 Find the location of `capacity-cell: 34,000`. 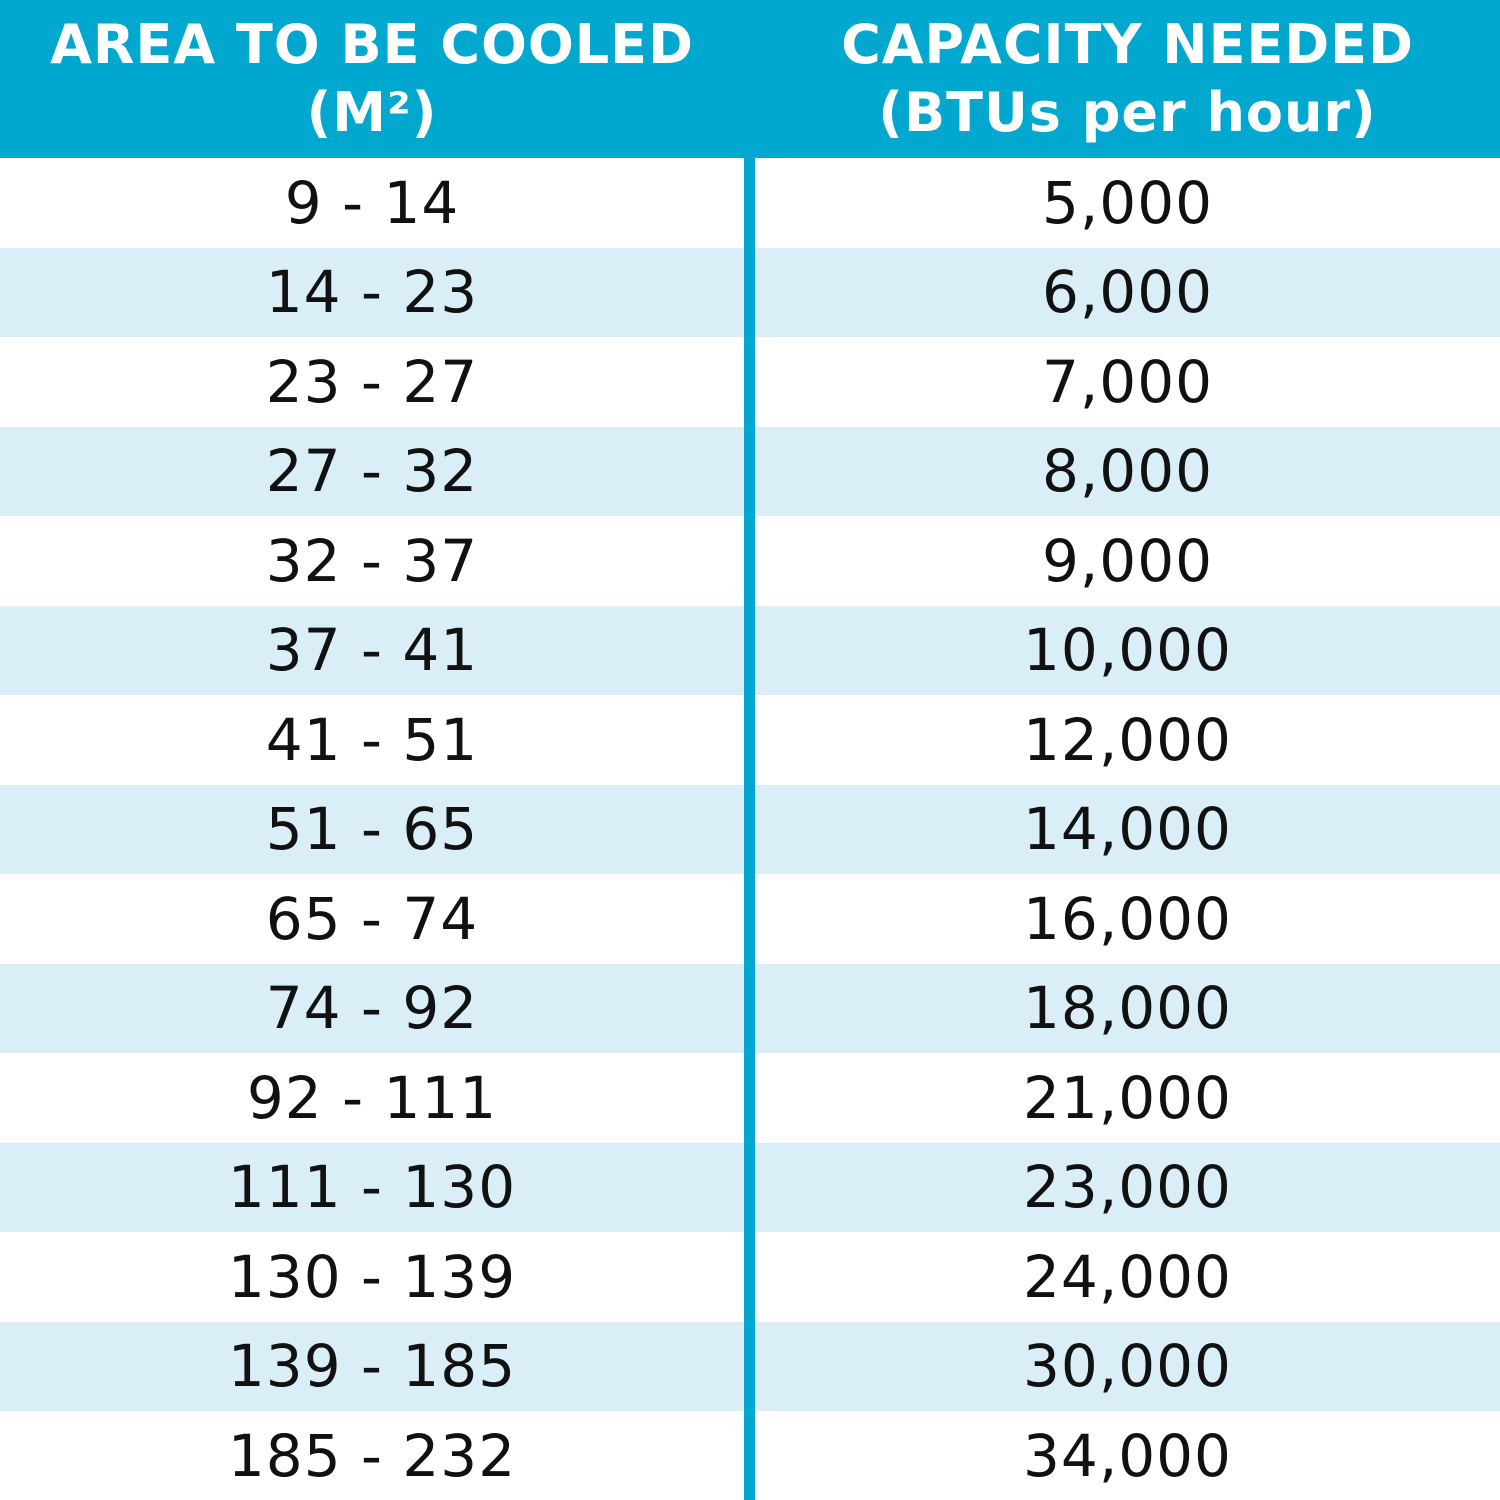

capacity-cell: 34,000 is located at coordinates (1127, 1455).